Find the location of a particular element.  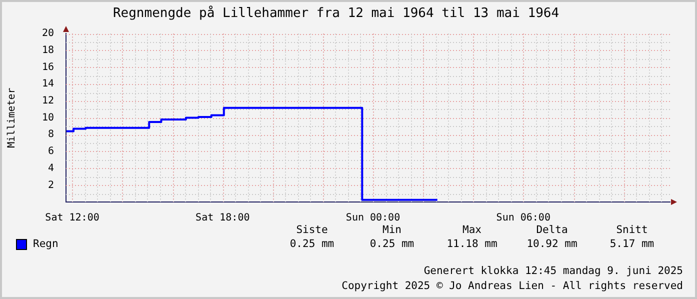

y-tick-label: 2 is located at coordinates (51, 185).